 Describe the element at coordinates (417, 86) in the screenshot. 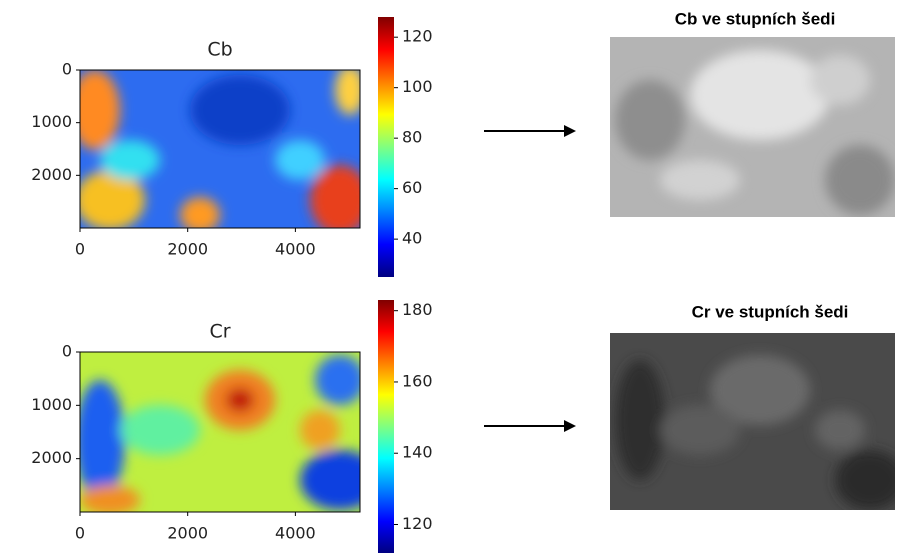

I see `colorbar-tick-label: 100` at that location.